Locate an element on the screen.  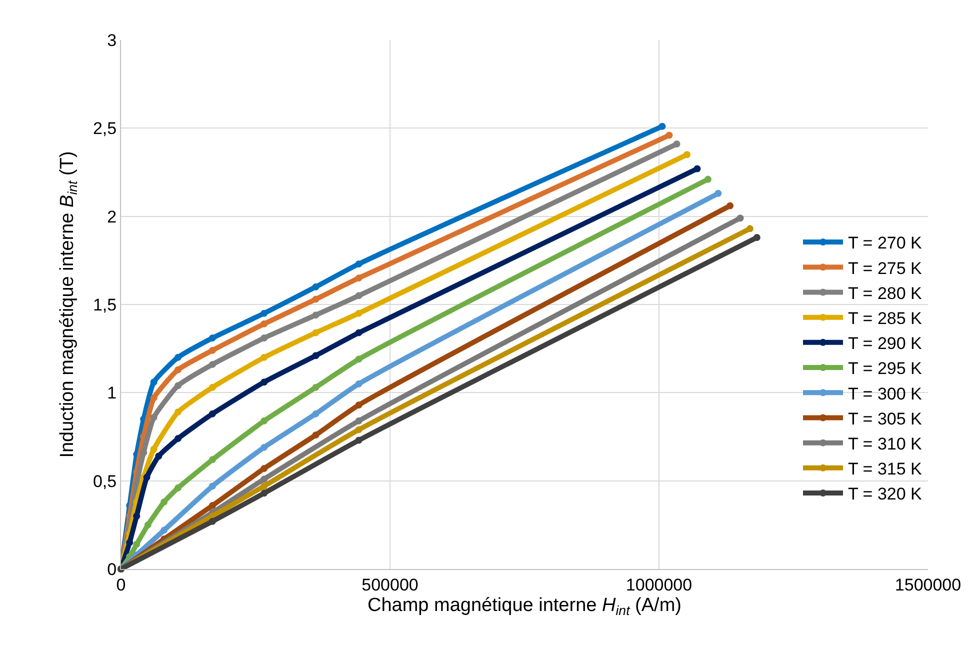
legend-label: T = 320 K is located at coordinates (885, 494).